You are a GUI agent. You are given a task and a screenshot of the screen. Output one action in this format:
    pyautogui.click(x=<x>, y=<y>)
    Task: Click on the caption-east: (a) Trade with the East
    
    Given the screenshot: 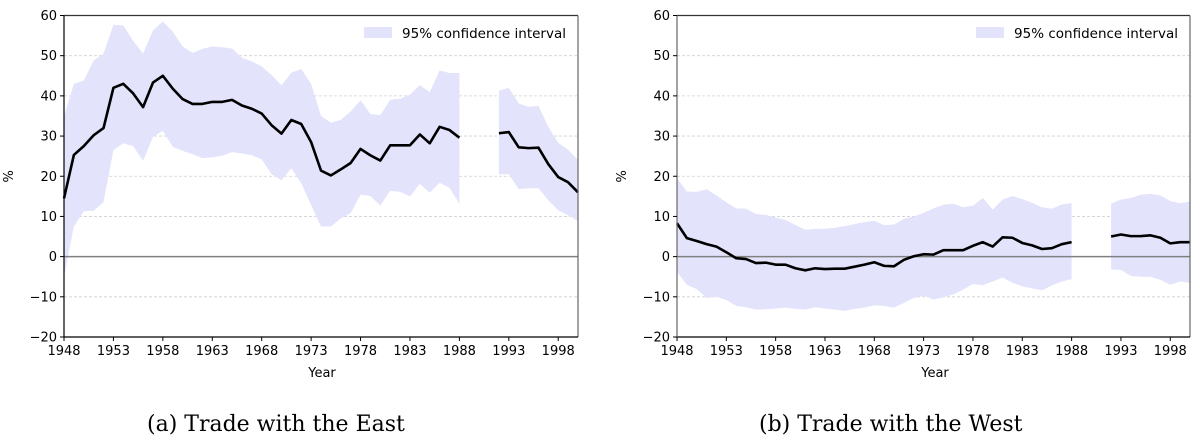 What is the action you would take?
    pyautogui.click(x=276, y=424)
    